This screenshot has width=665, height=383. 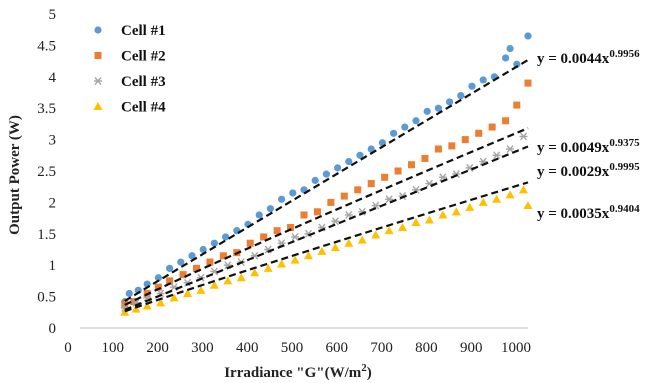 I want to click on y-tick-label: 1.5, so click(x=46, y=235).